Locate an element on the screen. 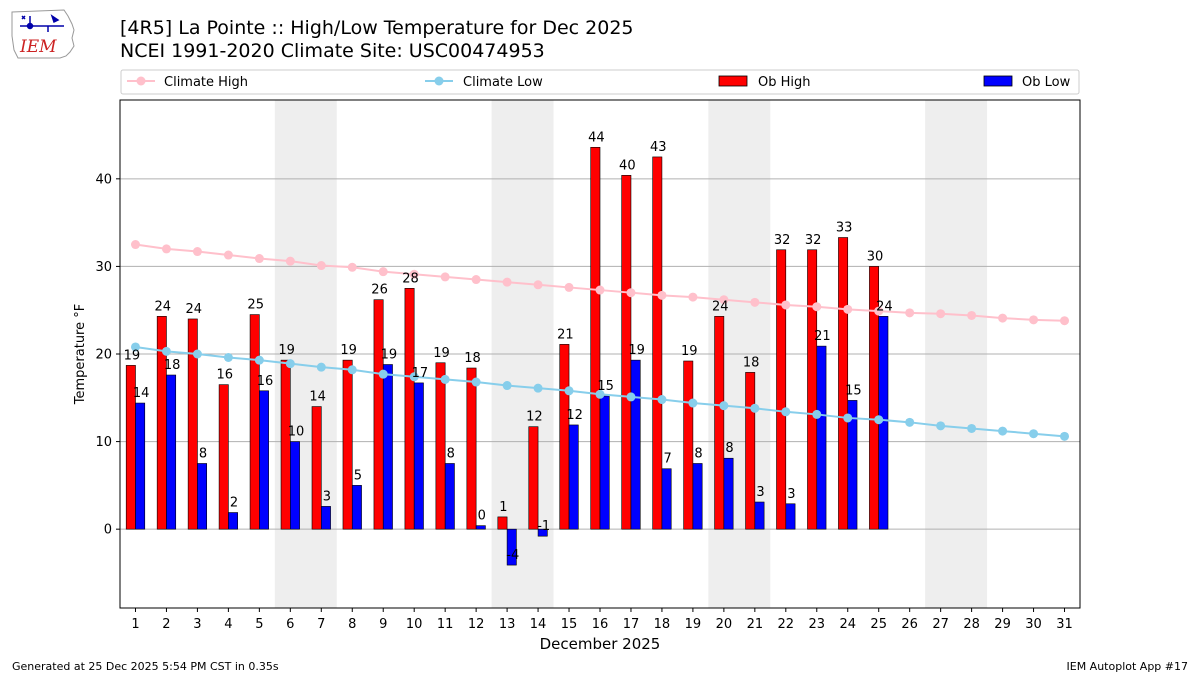 This screenshot has width=1200, height=675. x-tick-label: 22 is located at coordinates (786, 624).